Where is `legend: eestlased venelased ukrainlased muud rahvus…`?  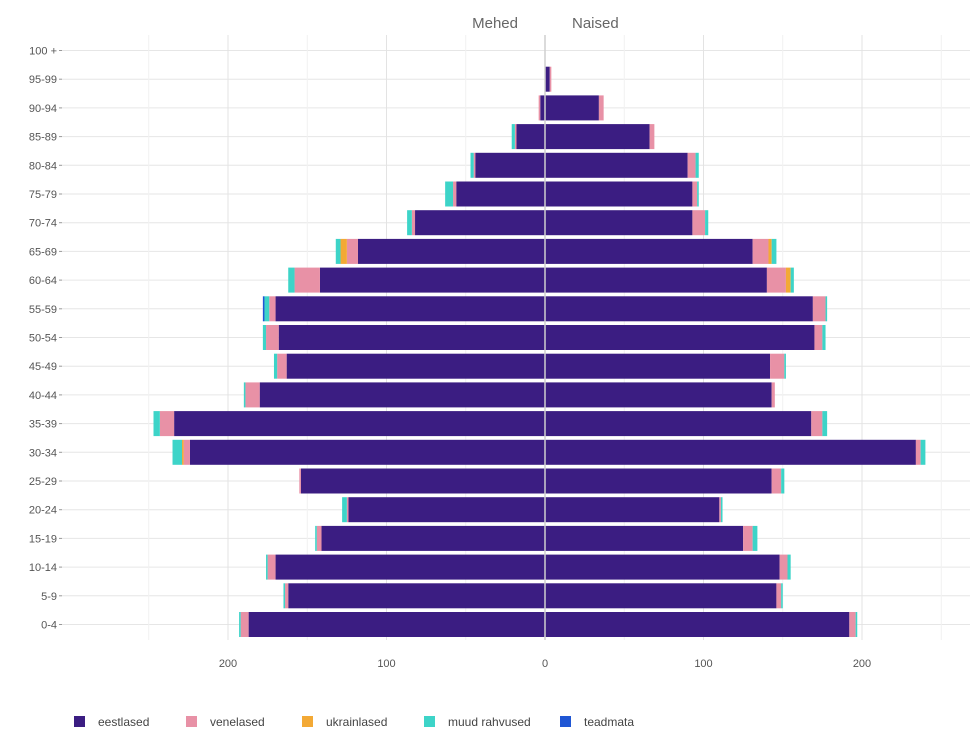
legend: eestlased venelased ukrainlased muud rahvus… is located at coordinates (354, 722).